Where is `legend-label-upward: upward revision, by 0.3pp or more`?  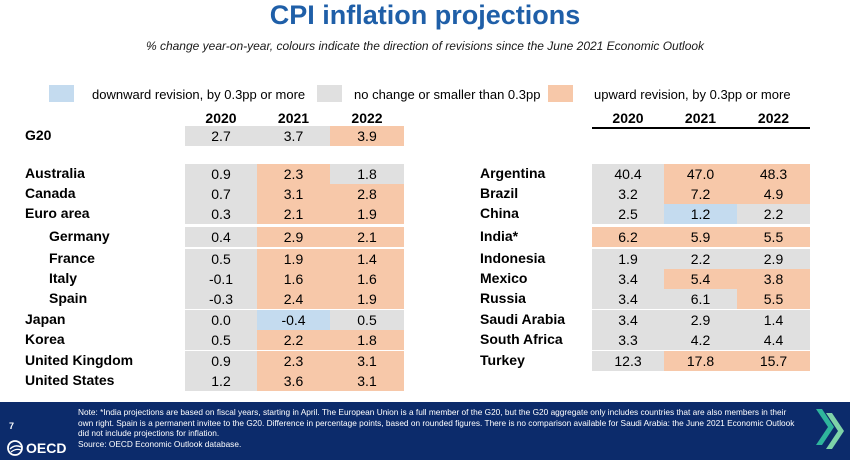
legend-label-upward: upward revision, by 0.3pp or more is located at coordinates (692, 94).